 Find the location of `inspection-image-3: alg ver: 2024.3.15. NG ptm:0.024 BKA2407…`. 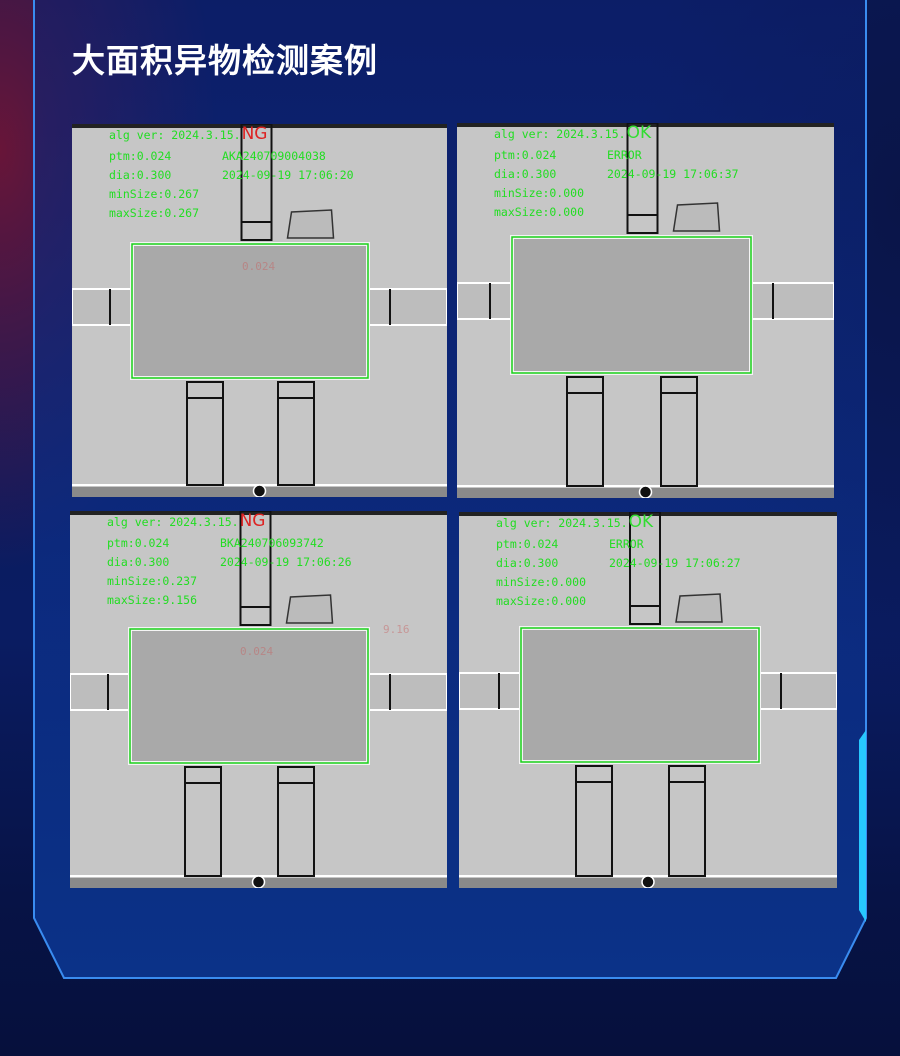

inspection-image-3: alg ver: 2024.3.15. NG ptm:0.024 BKA2407… is located at coordinates (258, 699).